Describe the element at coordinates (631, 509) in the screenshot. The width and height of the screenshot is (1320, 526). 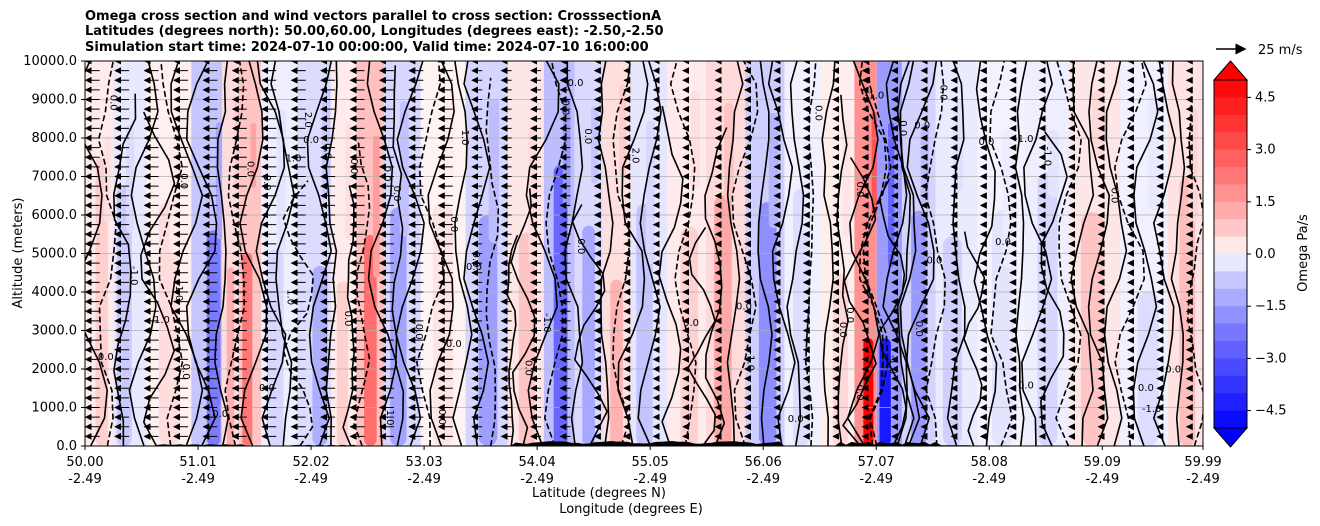
I see `x-axis-label-line-2: Longitude (degrees E)` at that location.